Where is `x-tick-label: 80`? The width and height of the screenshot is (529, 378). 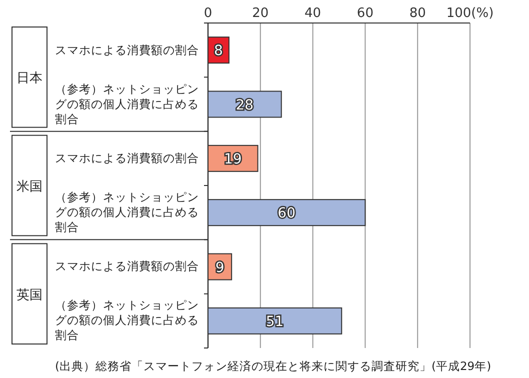
x-tick-label: 80 is located at coordinates (417, 13).